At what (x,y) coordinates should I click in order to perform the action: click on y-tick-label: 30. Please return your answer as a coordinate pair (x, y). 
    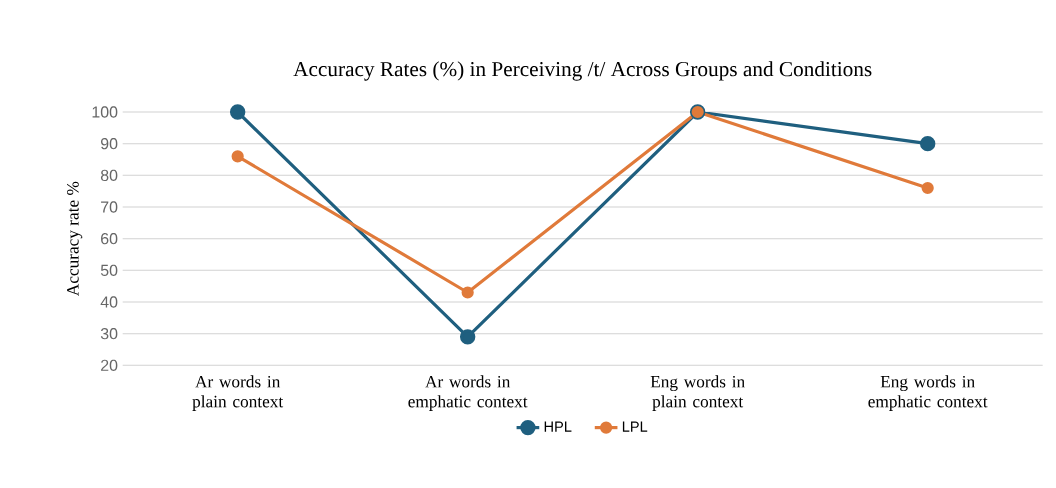
    Looking at the image, I should click on (109, 334).